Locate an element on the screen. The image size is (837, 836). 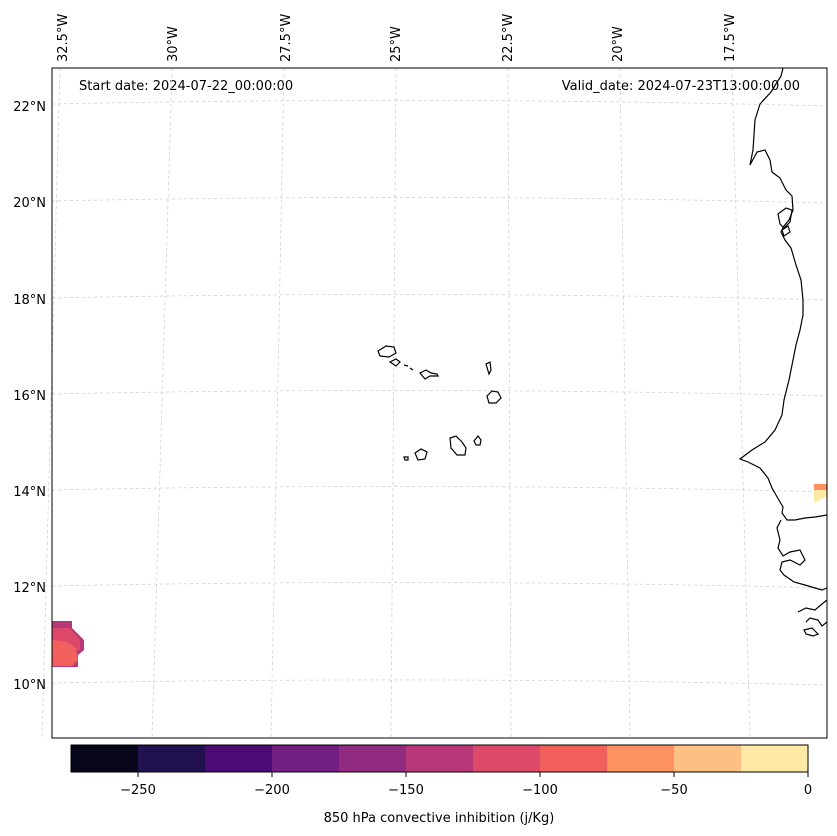
colorbar is located at coordinates (440, 758).